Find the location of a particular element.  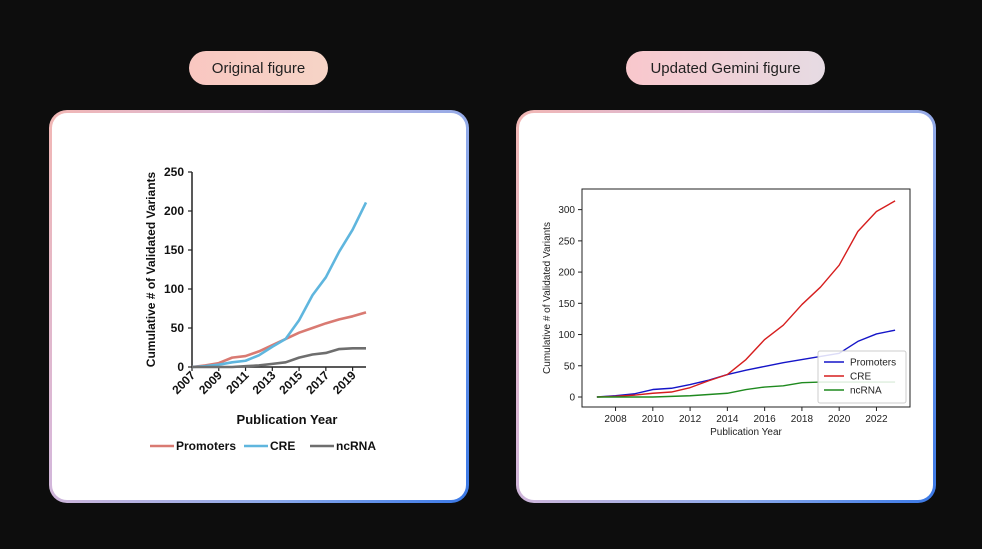

x-tick-label: 2013 is located at coordinates (264, 382).